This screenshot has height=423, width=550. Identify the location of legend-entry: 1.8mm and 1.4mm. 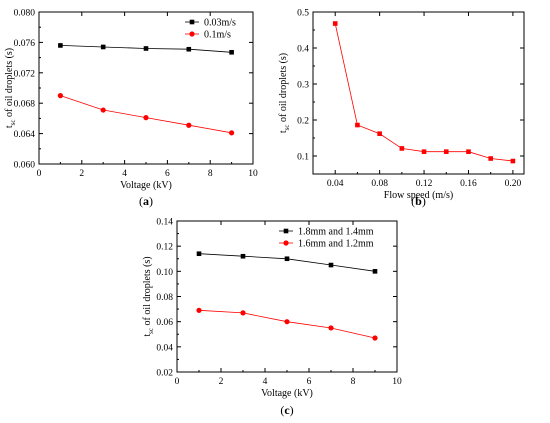
(336, 232).